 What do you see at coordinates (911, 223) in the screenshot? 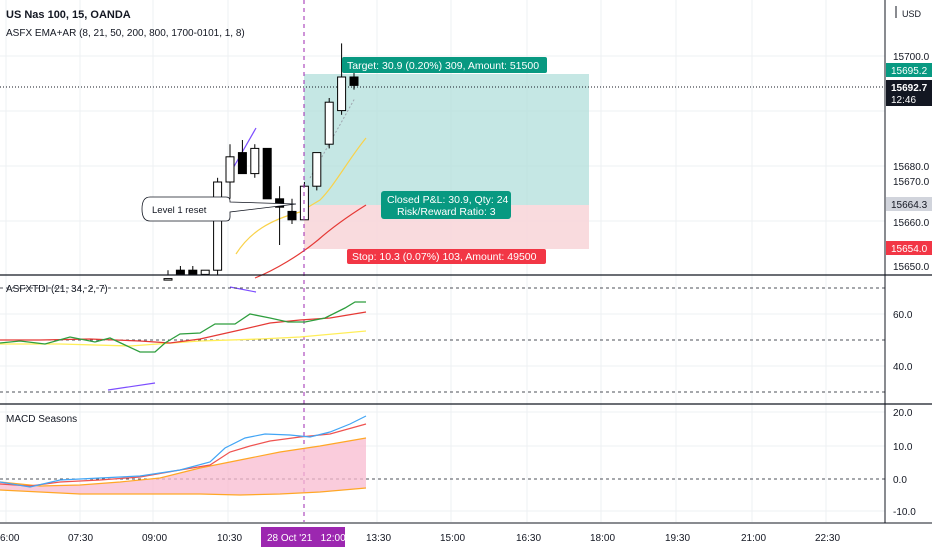
I see `price-tick: 15660.0` at bounding box center [911, 223].